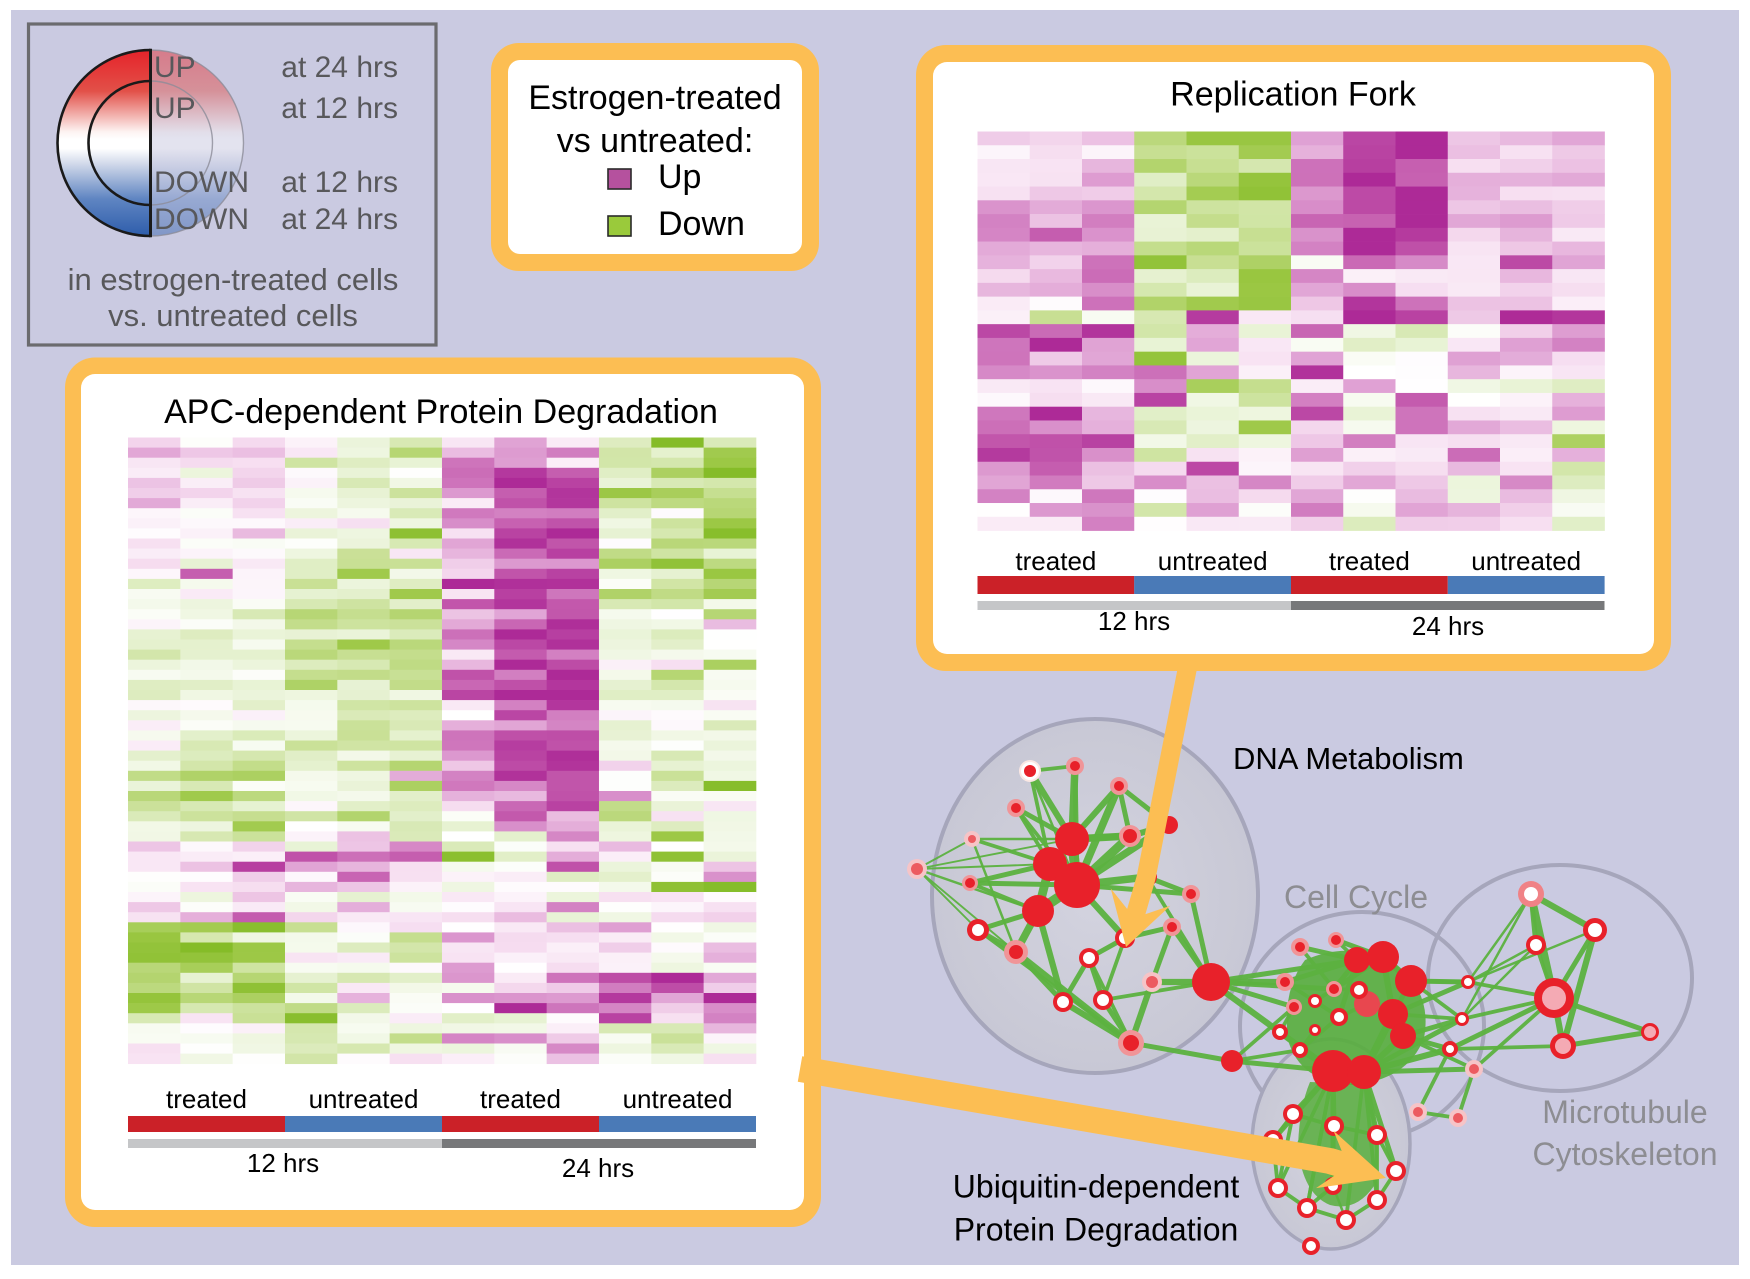 The height and width of the screenshot is (1279, 1750). What do you see at coordinates (701, 224) in the screenshot?
I see `svg-text: Down` at bounding box center [701, 224].